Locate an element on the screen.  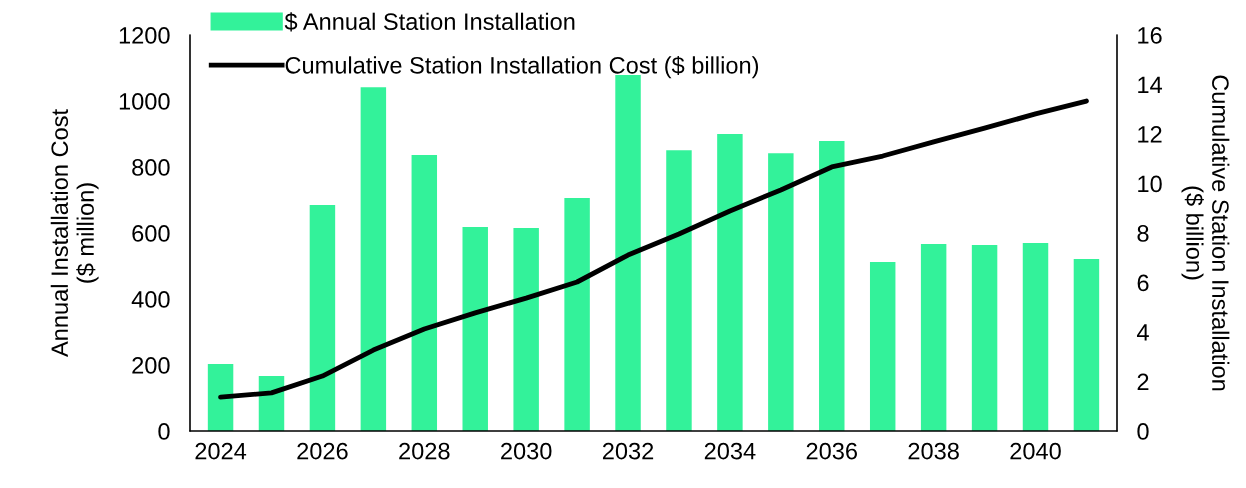
y-tick-label: 1000 is located at coordinates (144, 101).